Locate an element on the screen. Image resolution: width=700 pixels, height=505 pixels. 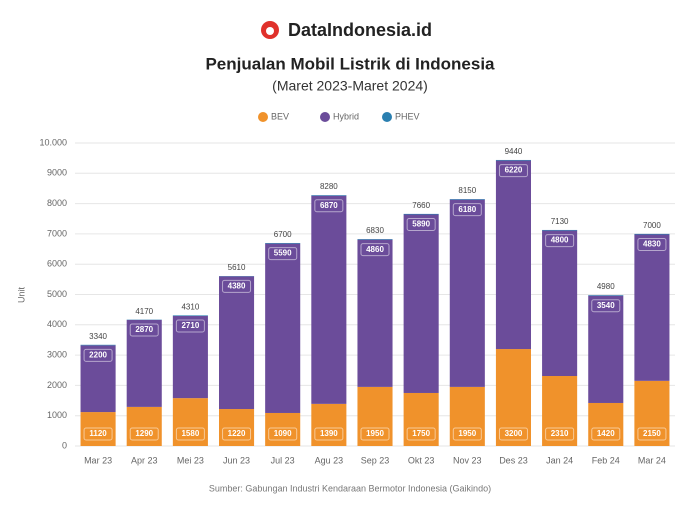
y-axis-label: Unit is located at coordinates (21, 295).